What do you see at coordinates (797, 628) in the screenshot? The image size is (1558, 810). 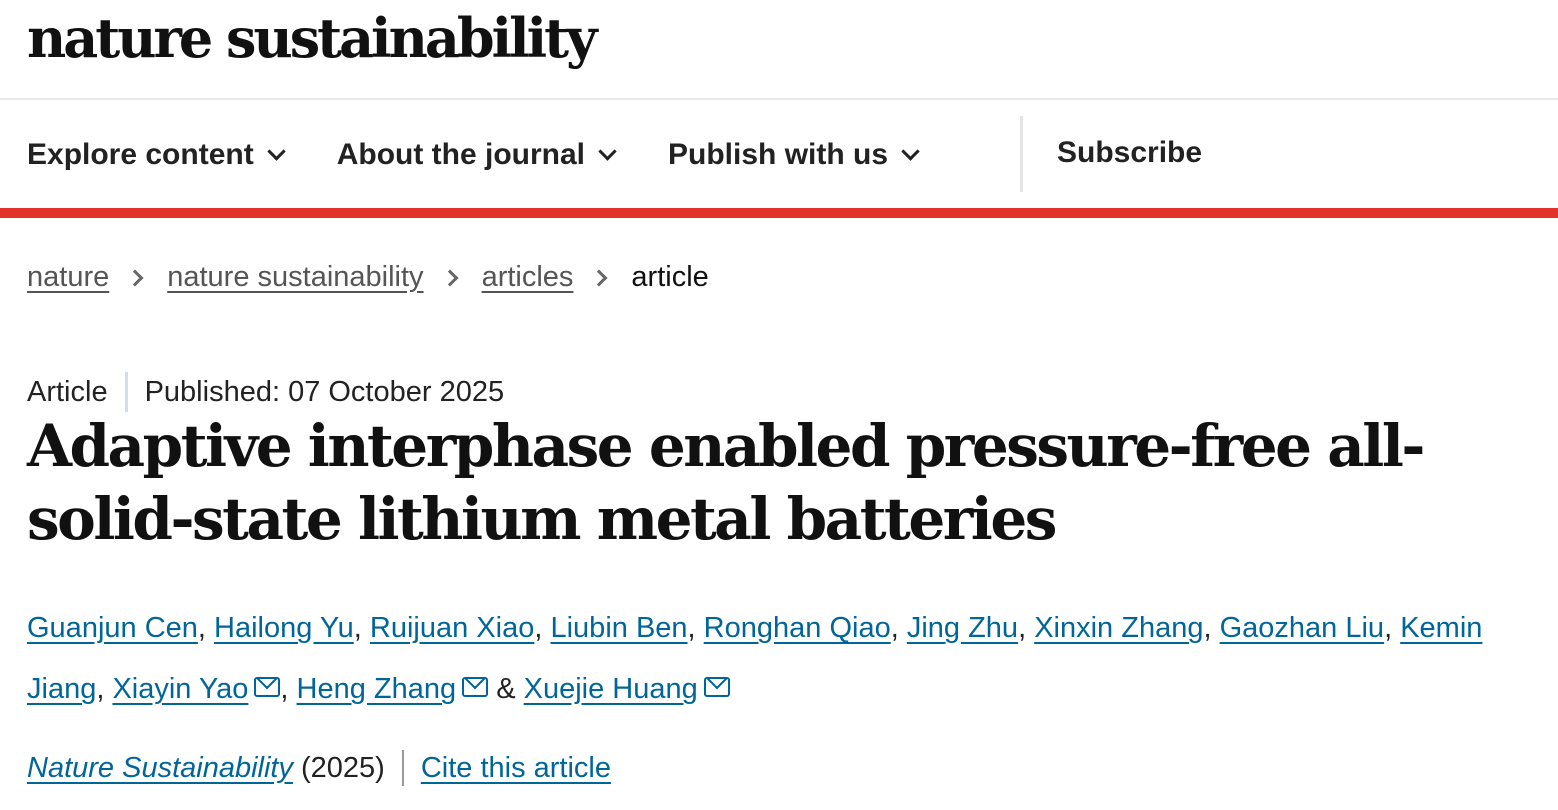 I see `author-link: Ronghan Qiao` at bounding box center [797, 628].